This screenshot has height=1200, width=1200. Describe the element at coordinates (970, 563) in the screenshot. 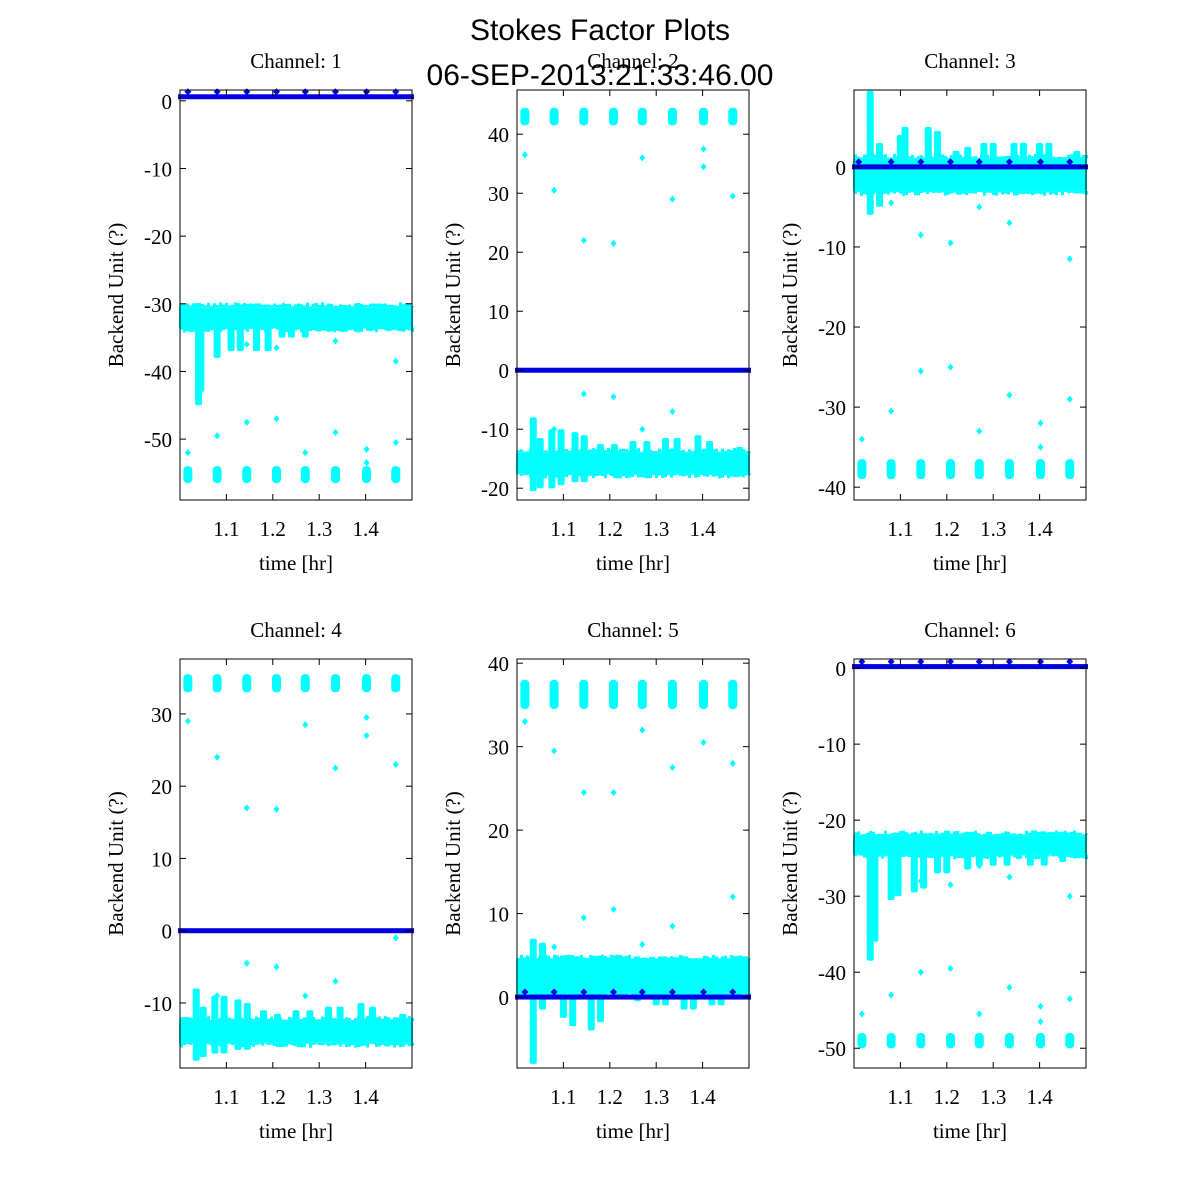

I see `x-axis-label: time [hr]` at that location.